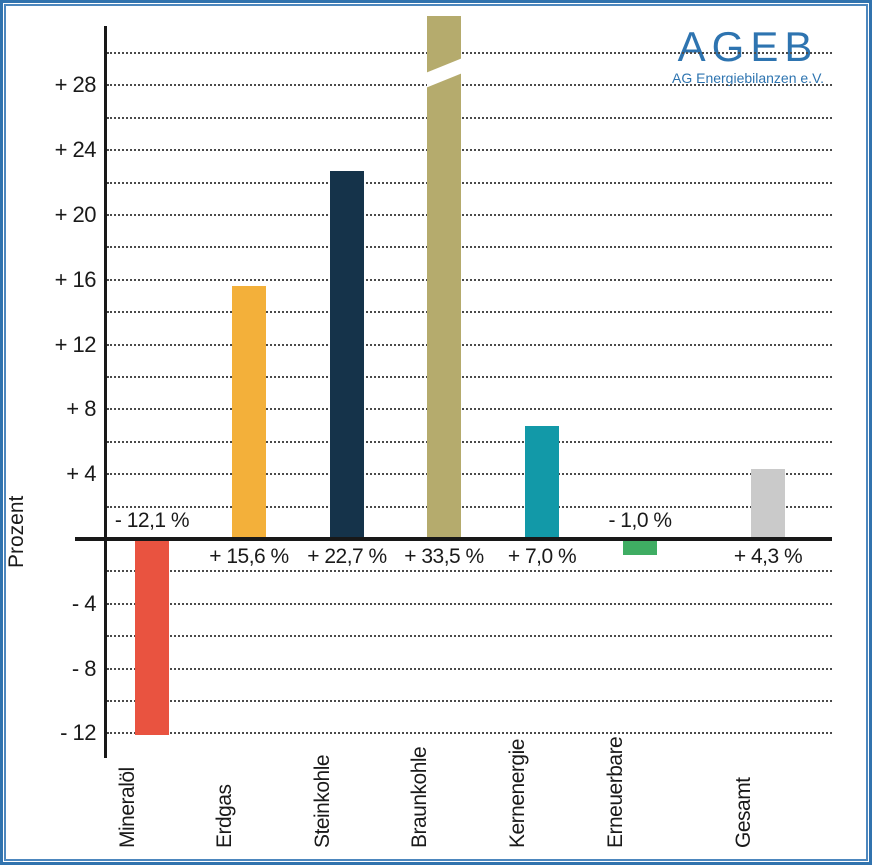 This screenshot has width=872, height=865. Describe the element at coordinates (249, 413) in the screenshot. I see `bar-erdgas` at that location.